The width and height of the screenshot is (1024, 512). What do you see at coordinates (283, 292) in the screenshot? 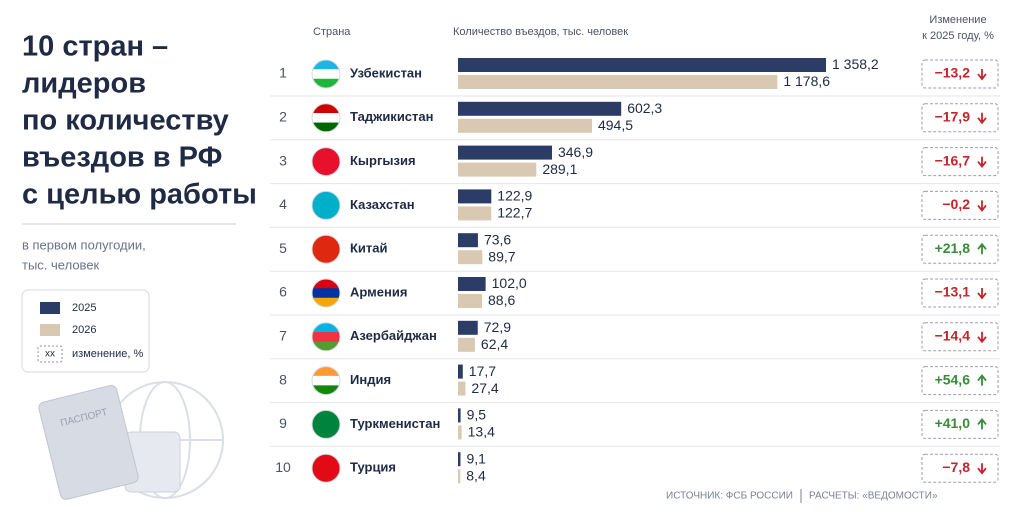
I see `rank: 6` at bounding box center [283, 292].